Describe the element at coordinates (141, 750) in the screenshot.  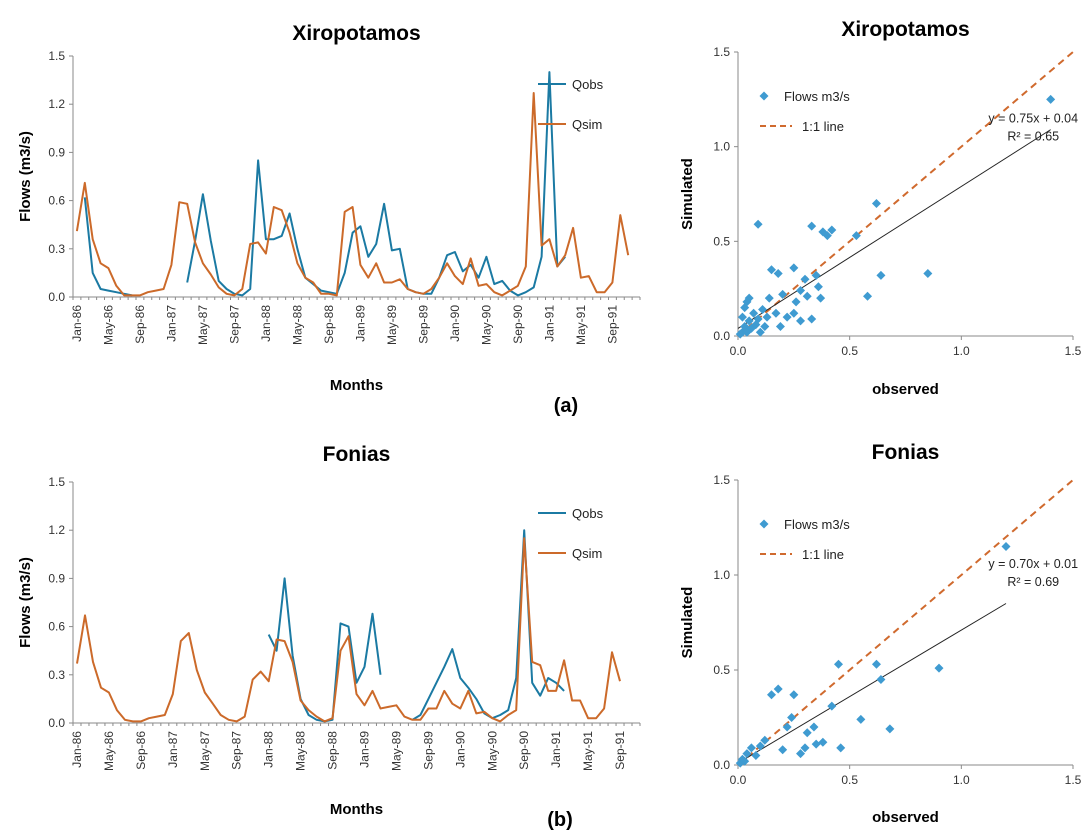
I see `x-tick-label: Sep-86` at that location.